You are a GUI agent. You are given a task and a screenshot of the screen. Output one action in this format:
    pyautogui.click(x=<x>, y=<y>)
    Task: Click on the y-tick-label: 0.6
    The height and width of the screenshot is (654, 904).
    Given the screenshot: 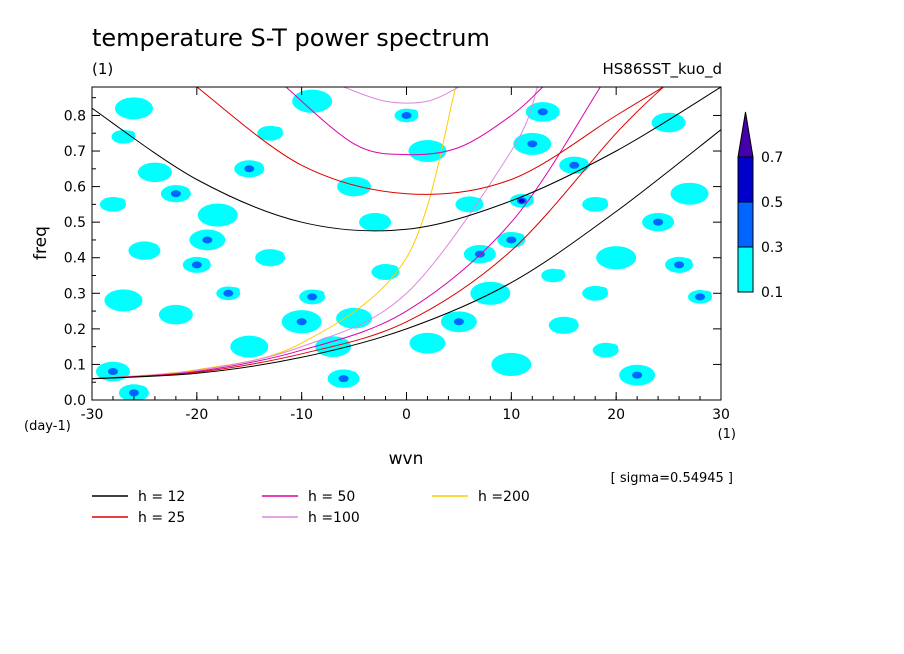 What is the action you would take?
    pyautogui.click(x=75, y=188)
    